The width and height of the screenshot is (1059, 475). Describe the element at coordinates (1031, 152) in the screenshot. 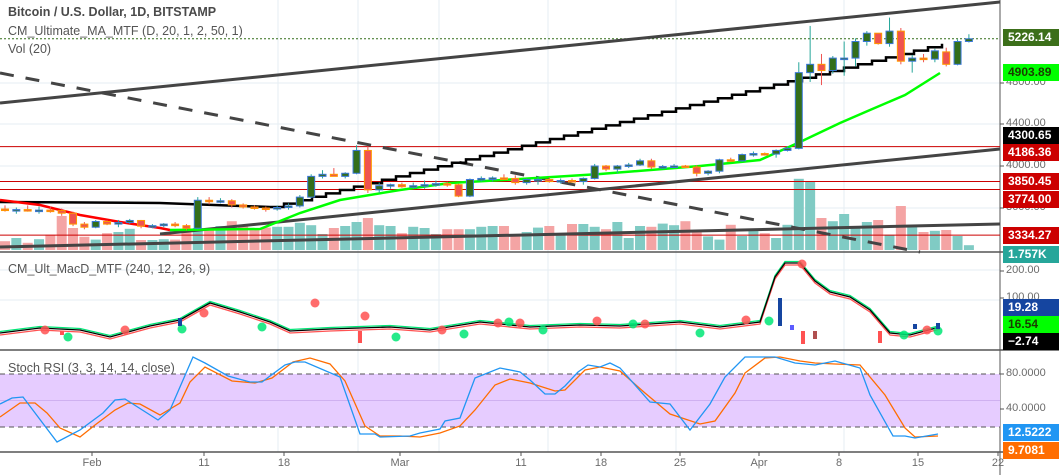

I see `price-label-level-1: 4186.36` at that location.